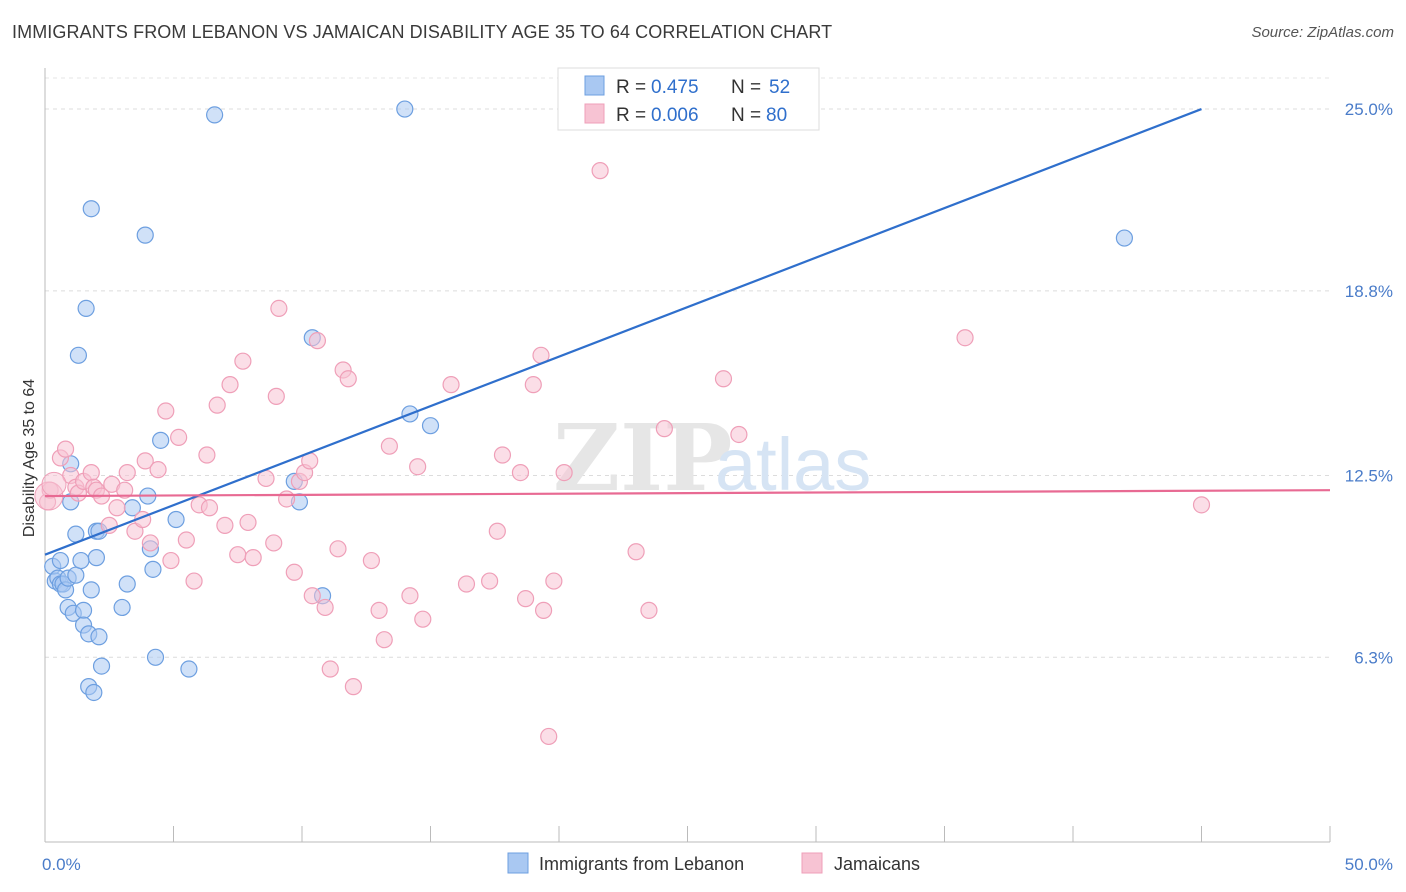  What do you see at coordinates (746, 115) in the screenshot?
I see `legend-n-label-jamaicans: N =` at bounding box center [746, 115].